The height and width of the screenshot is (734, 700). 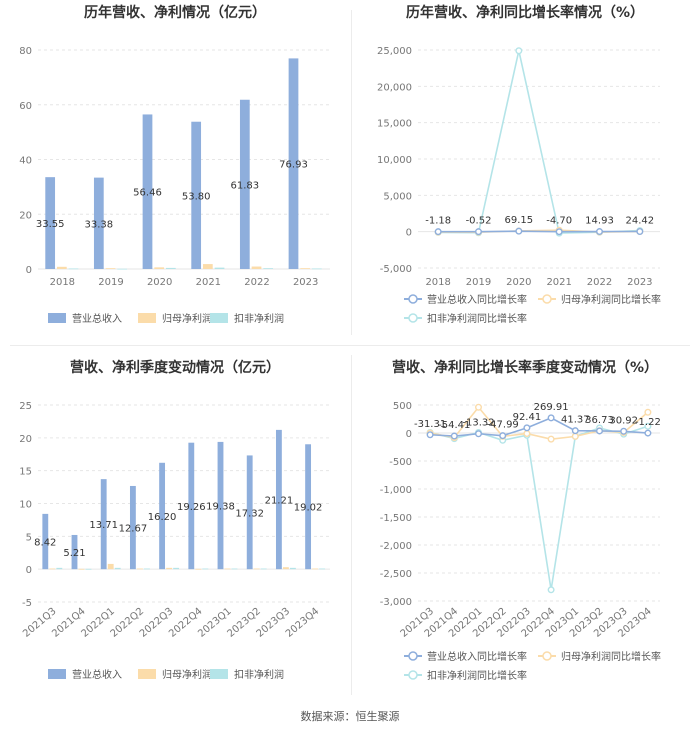 What do you see at coordinates (396, 574) in the screenshot?
I see `y-tick-label: -2,500` at bounding box center [396, 574].